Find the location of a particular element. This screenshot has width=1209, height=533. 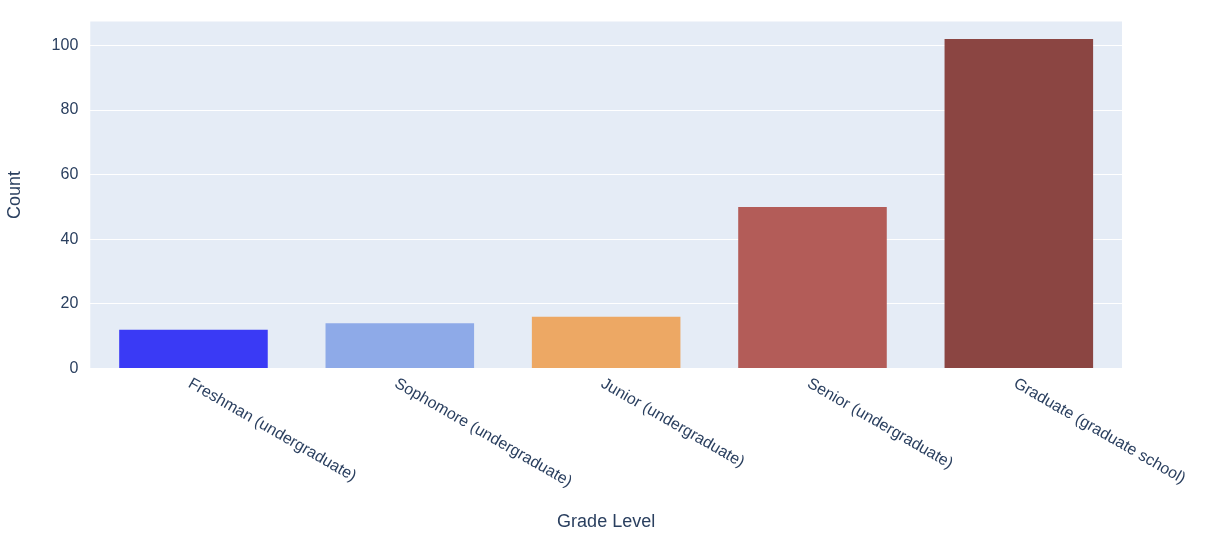

y-tick-label: 100 is located at coordinates (65, 44).